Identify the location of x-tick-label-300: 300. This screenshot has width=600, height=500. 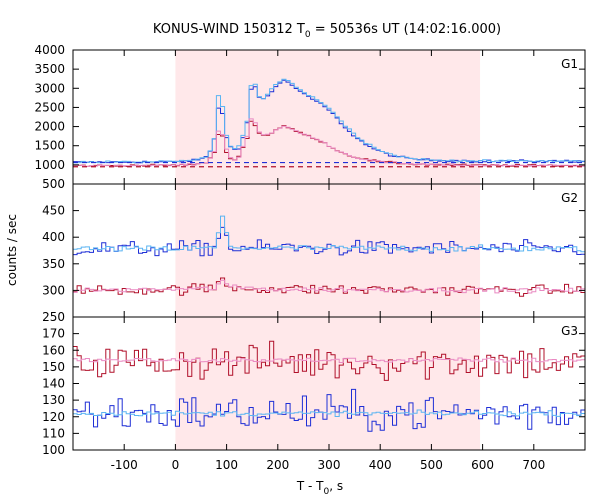
(329, 465).